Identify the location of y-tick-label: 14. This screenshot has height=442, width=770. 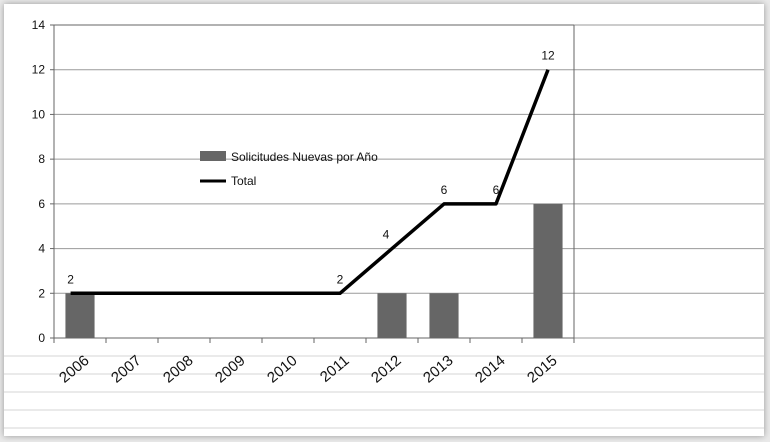
(39, 25).